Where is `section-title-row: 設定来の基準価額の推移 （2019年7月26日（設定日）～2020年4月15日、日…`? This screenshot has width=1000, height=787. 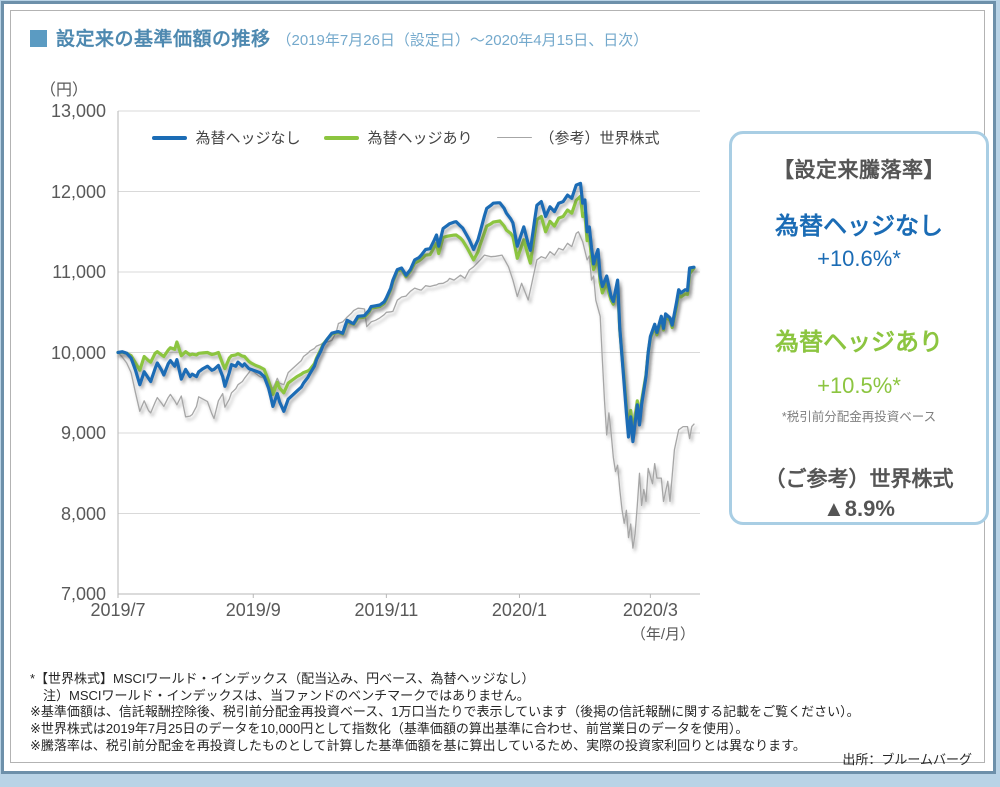 section-title-row: 設定来の基準価額の推移 （2019年7月26日（設定日）～2020年4月15日、日… is located at coordinates (339, 37).